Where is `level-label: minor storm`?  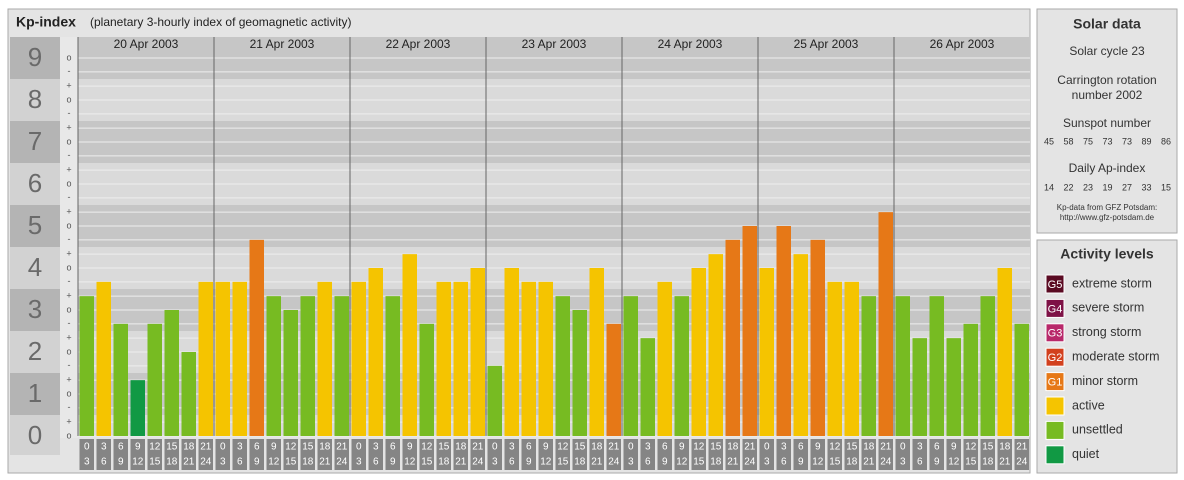
level-label: minor storm is located at coordinates (1105, 381).